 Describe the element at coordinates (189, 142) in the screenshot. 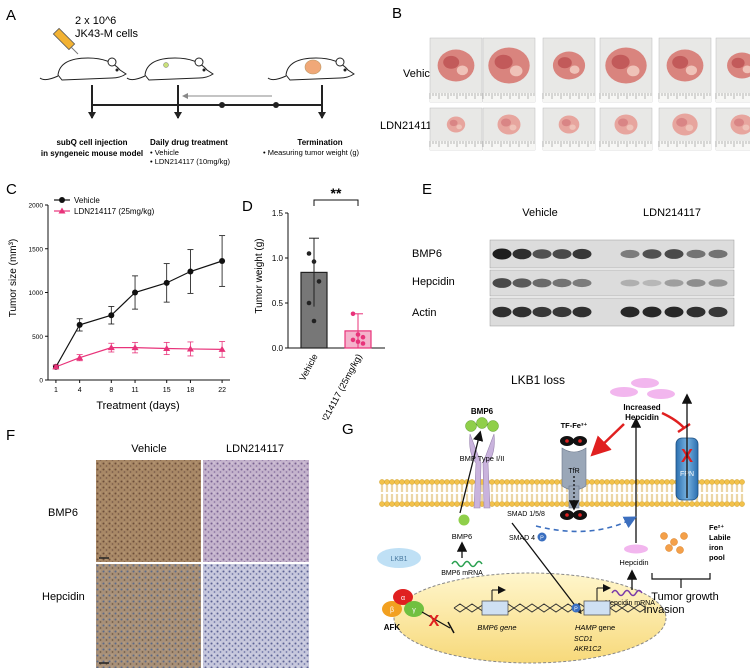

I see `step2-title: Daily drug treatment` at that location.